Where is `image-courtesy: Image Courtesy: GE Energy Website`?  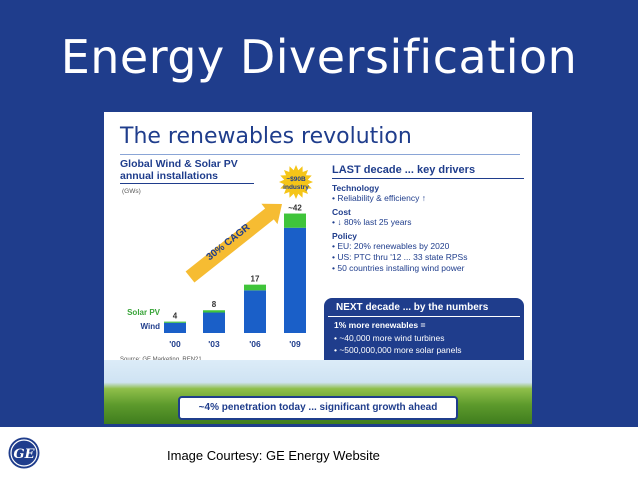 image-courtesy: Image Courtesy: GE Energy Website is located at coordinates (273, 455).